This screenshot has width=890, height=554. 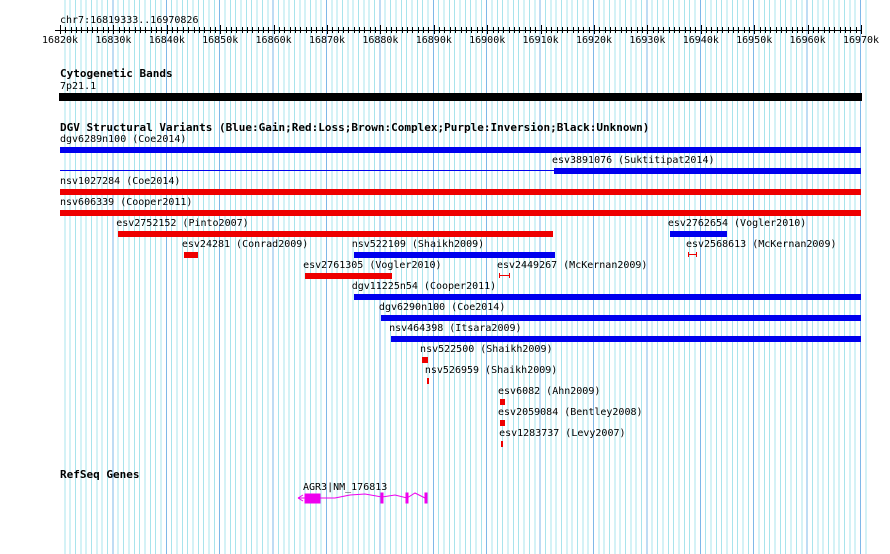 I want to click on ruler-axis, so click(x=458, y=30).